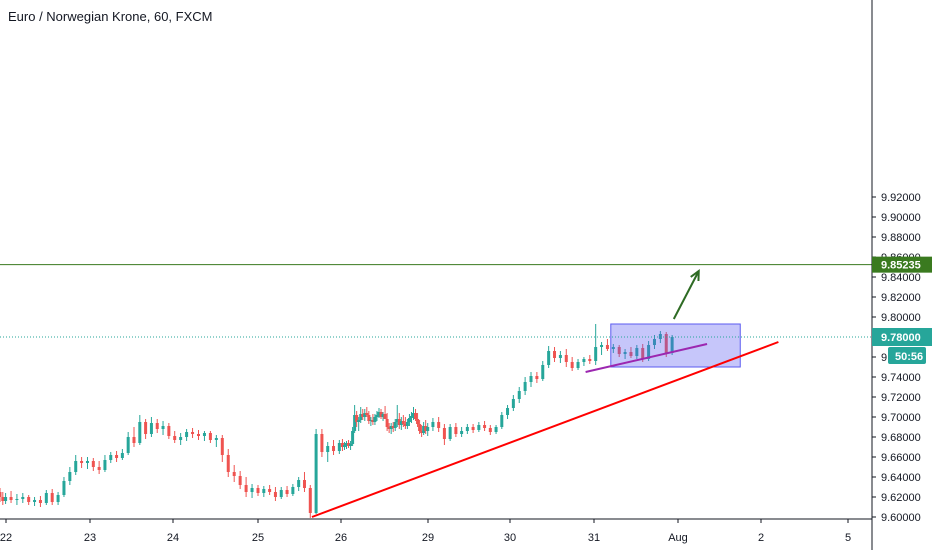 The image size is (932, 555). Describe the element at coordinates (173, 538) in the screenshot. I see `x-tick-label: 24` at that location.